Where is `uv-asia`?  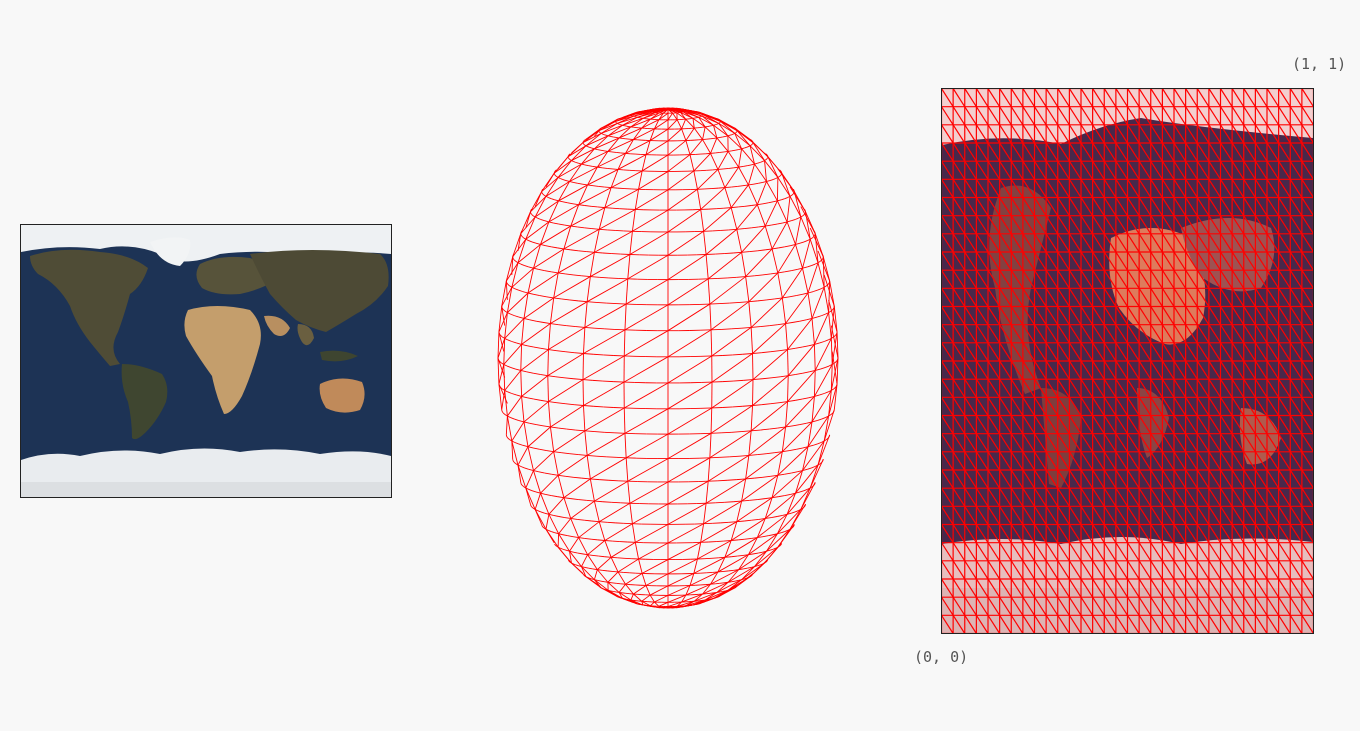 uv-asia is located at coordinates (1228, 255).